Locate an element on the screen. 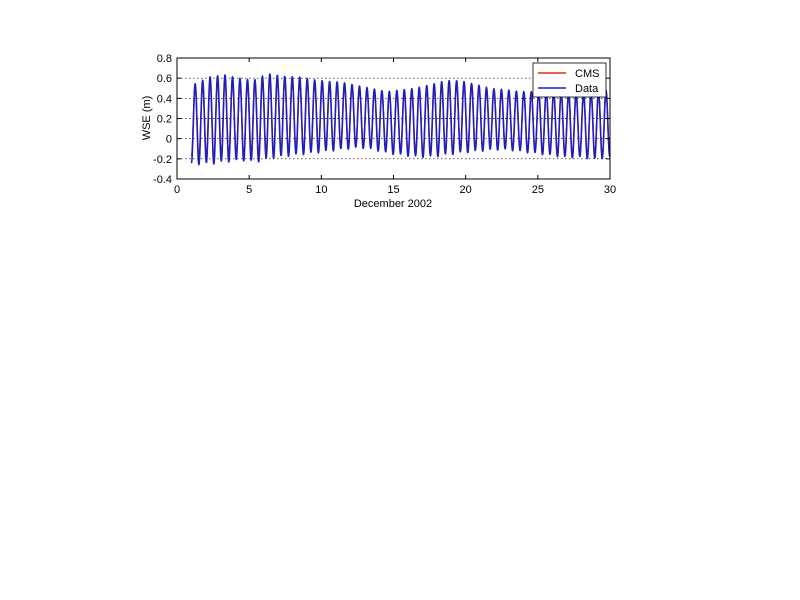  legend-label-data: Data is located at coordinates (587, 89).